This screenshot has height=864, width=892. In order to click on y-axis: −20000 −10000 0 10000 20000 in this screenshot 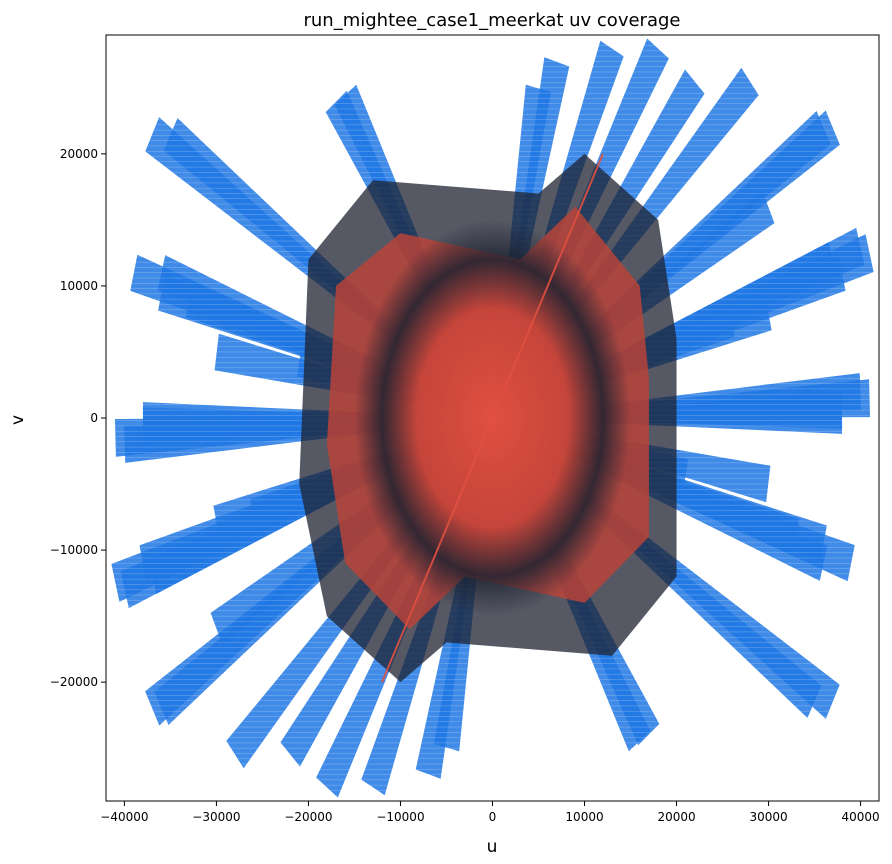, I will do `click(78, 418)`.